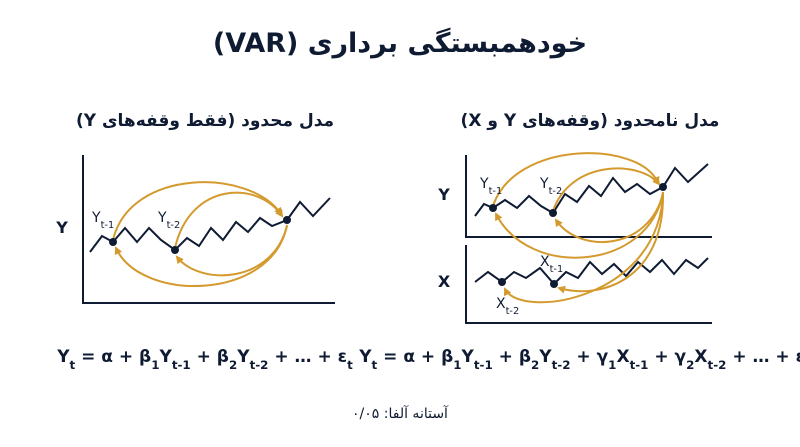 This screenshot has height=447, width=800. Describe the element at coordinates (400, 43) in the screenshot. I see `title: خودهمبستگی برداری (VAR)` at that location.